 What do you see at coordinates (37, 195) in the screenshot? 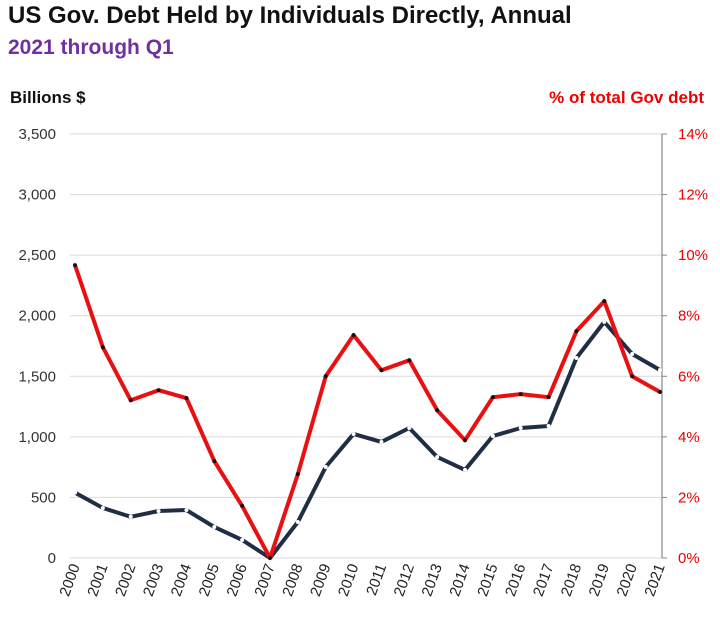
I see `y-tick-label: 3,000` at bounding box center [37, 195].